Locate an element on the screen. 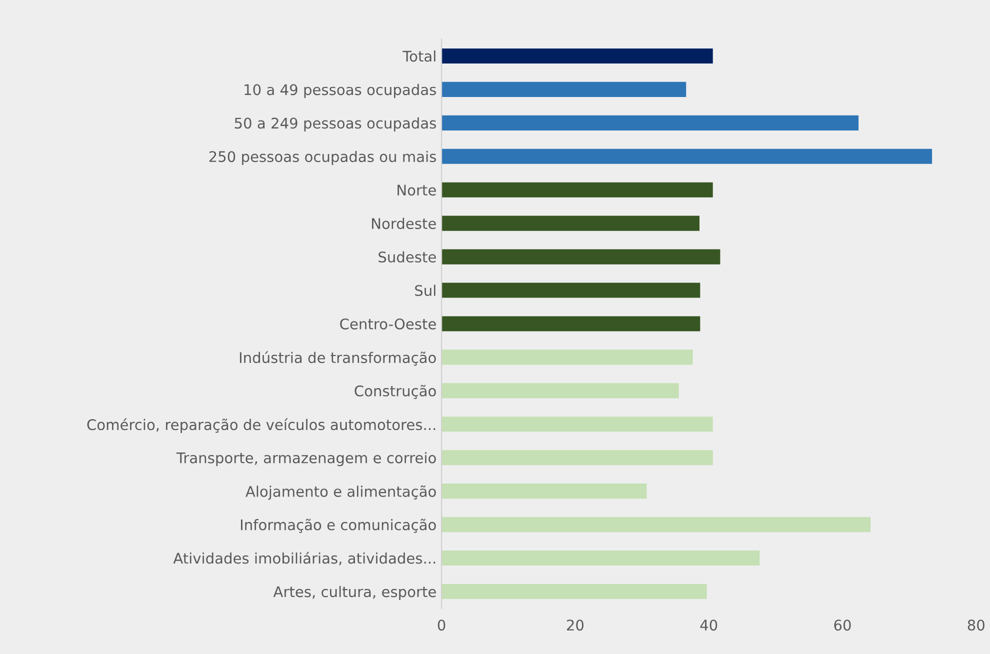 This screenshot has height=654, width=990. y-tick-label: 250 pessoas ocupadas ou mais is located at coordinates (322, 157).